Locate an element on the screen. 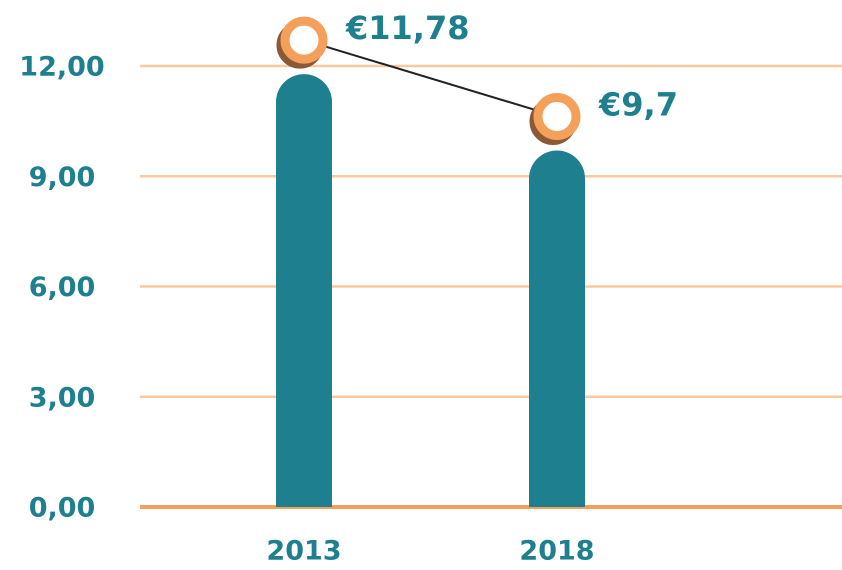 Image resolution: width=842 pixels, height=570 pixels. y-tick-label: 12,00 is located at coordinates (61, 67).